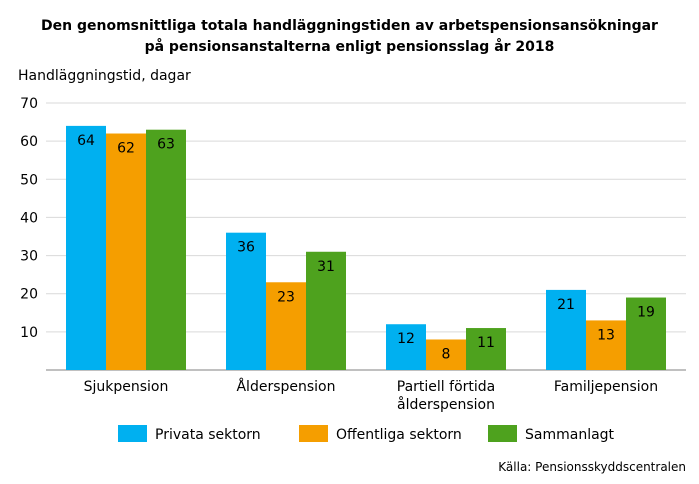 The width and height of the screenshot is (699, 484). Describe the element at coordinates (406, 339) in the screenshot. I see `bar-value-label: 12` at that location.